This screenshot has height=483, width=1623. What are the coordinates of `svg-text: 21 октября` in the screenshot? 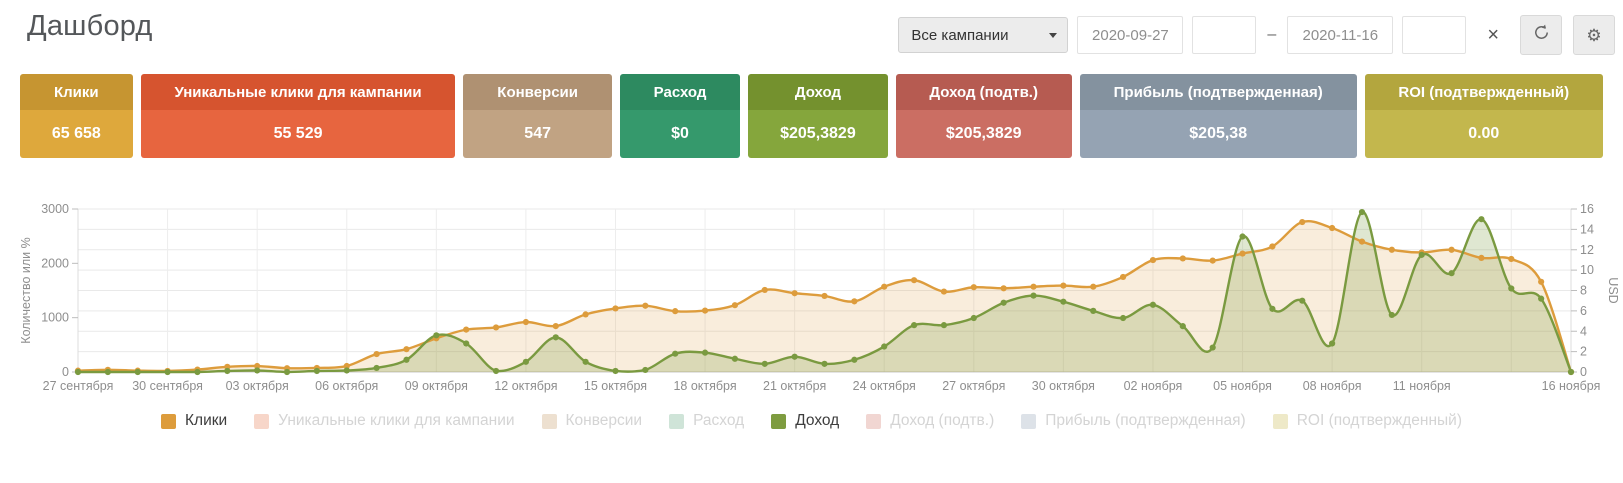 It's located at (794, 386).